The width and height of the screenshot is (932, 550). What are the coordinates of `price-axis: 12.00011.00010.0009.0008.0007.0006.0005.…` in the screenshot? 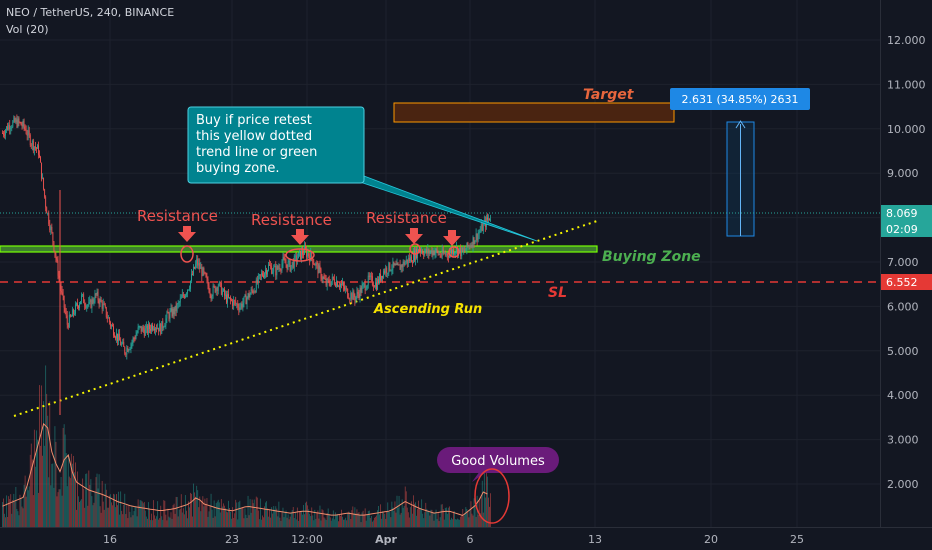 It's located at (906, 262).